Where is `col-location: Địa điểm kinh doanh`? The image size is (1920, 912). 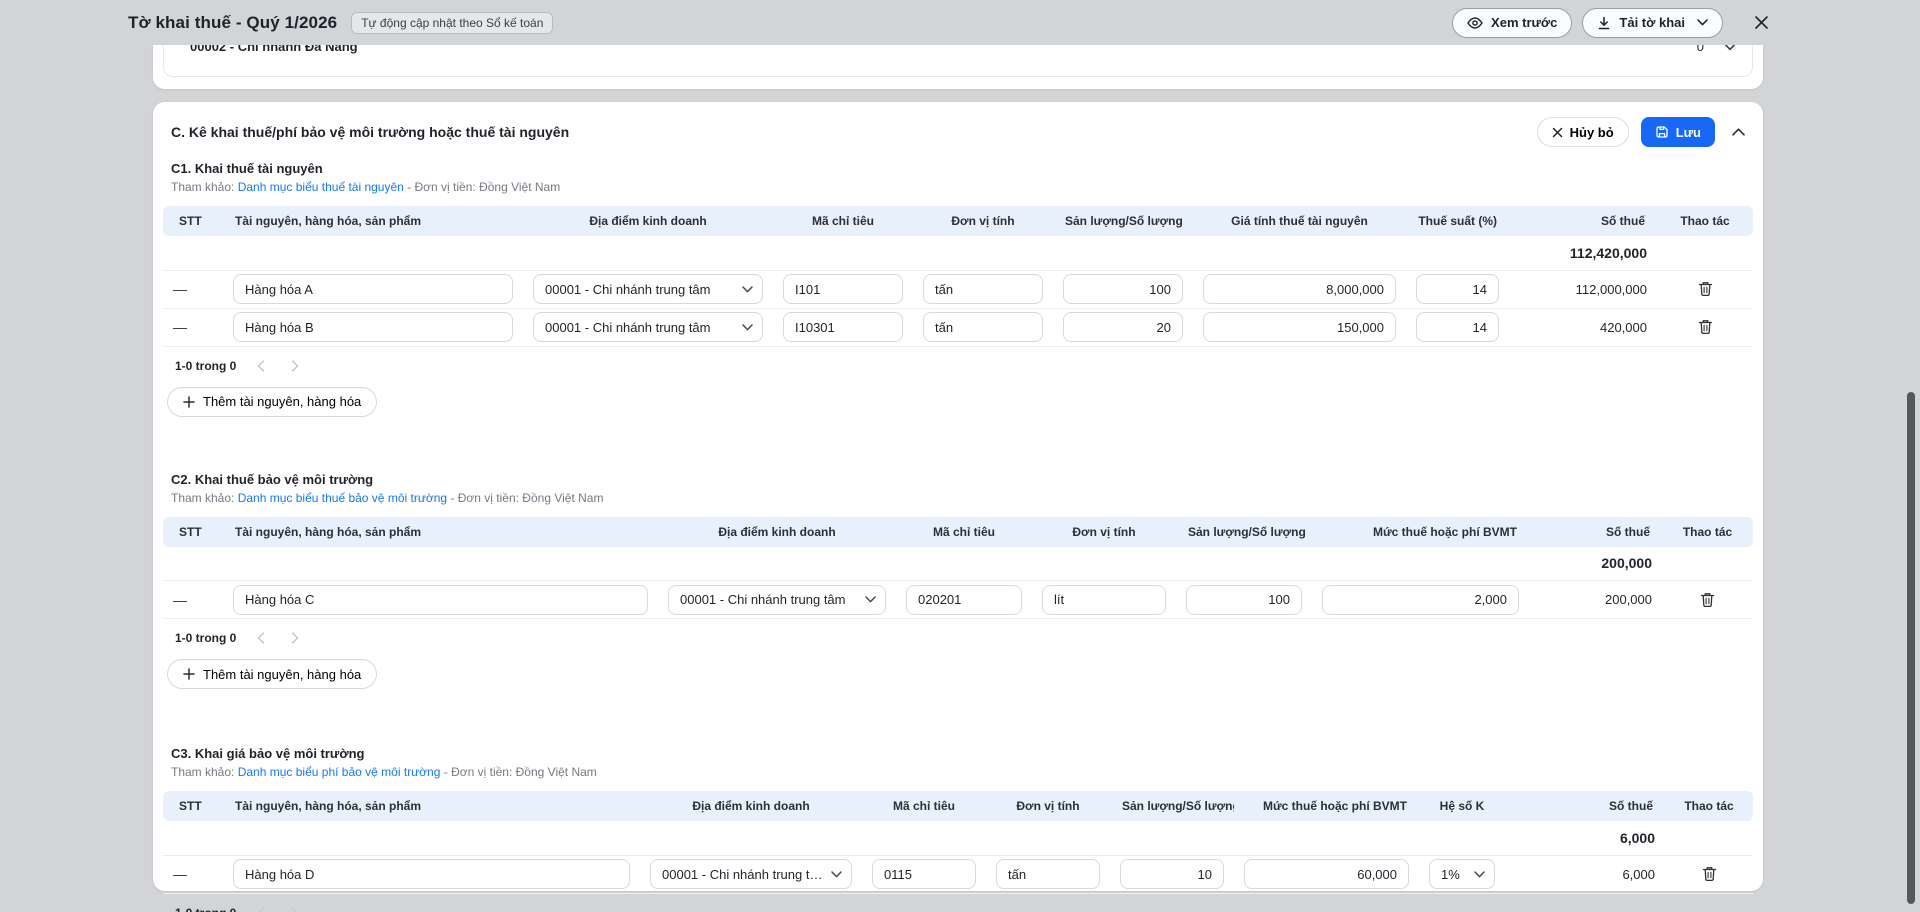
col-location: Địa điểm kinh doanh is located at coordinates (648, 221).